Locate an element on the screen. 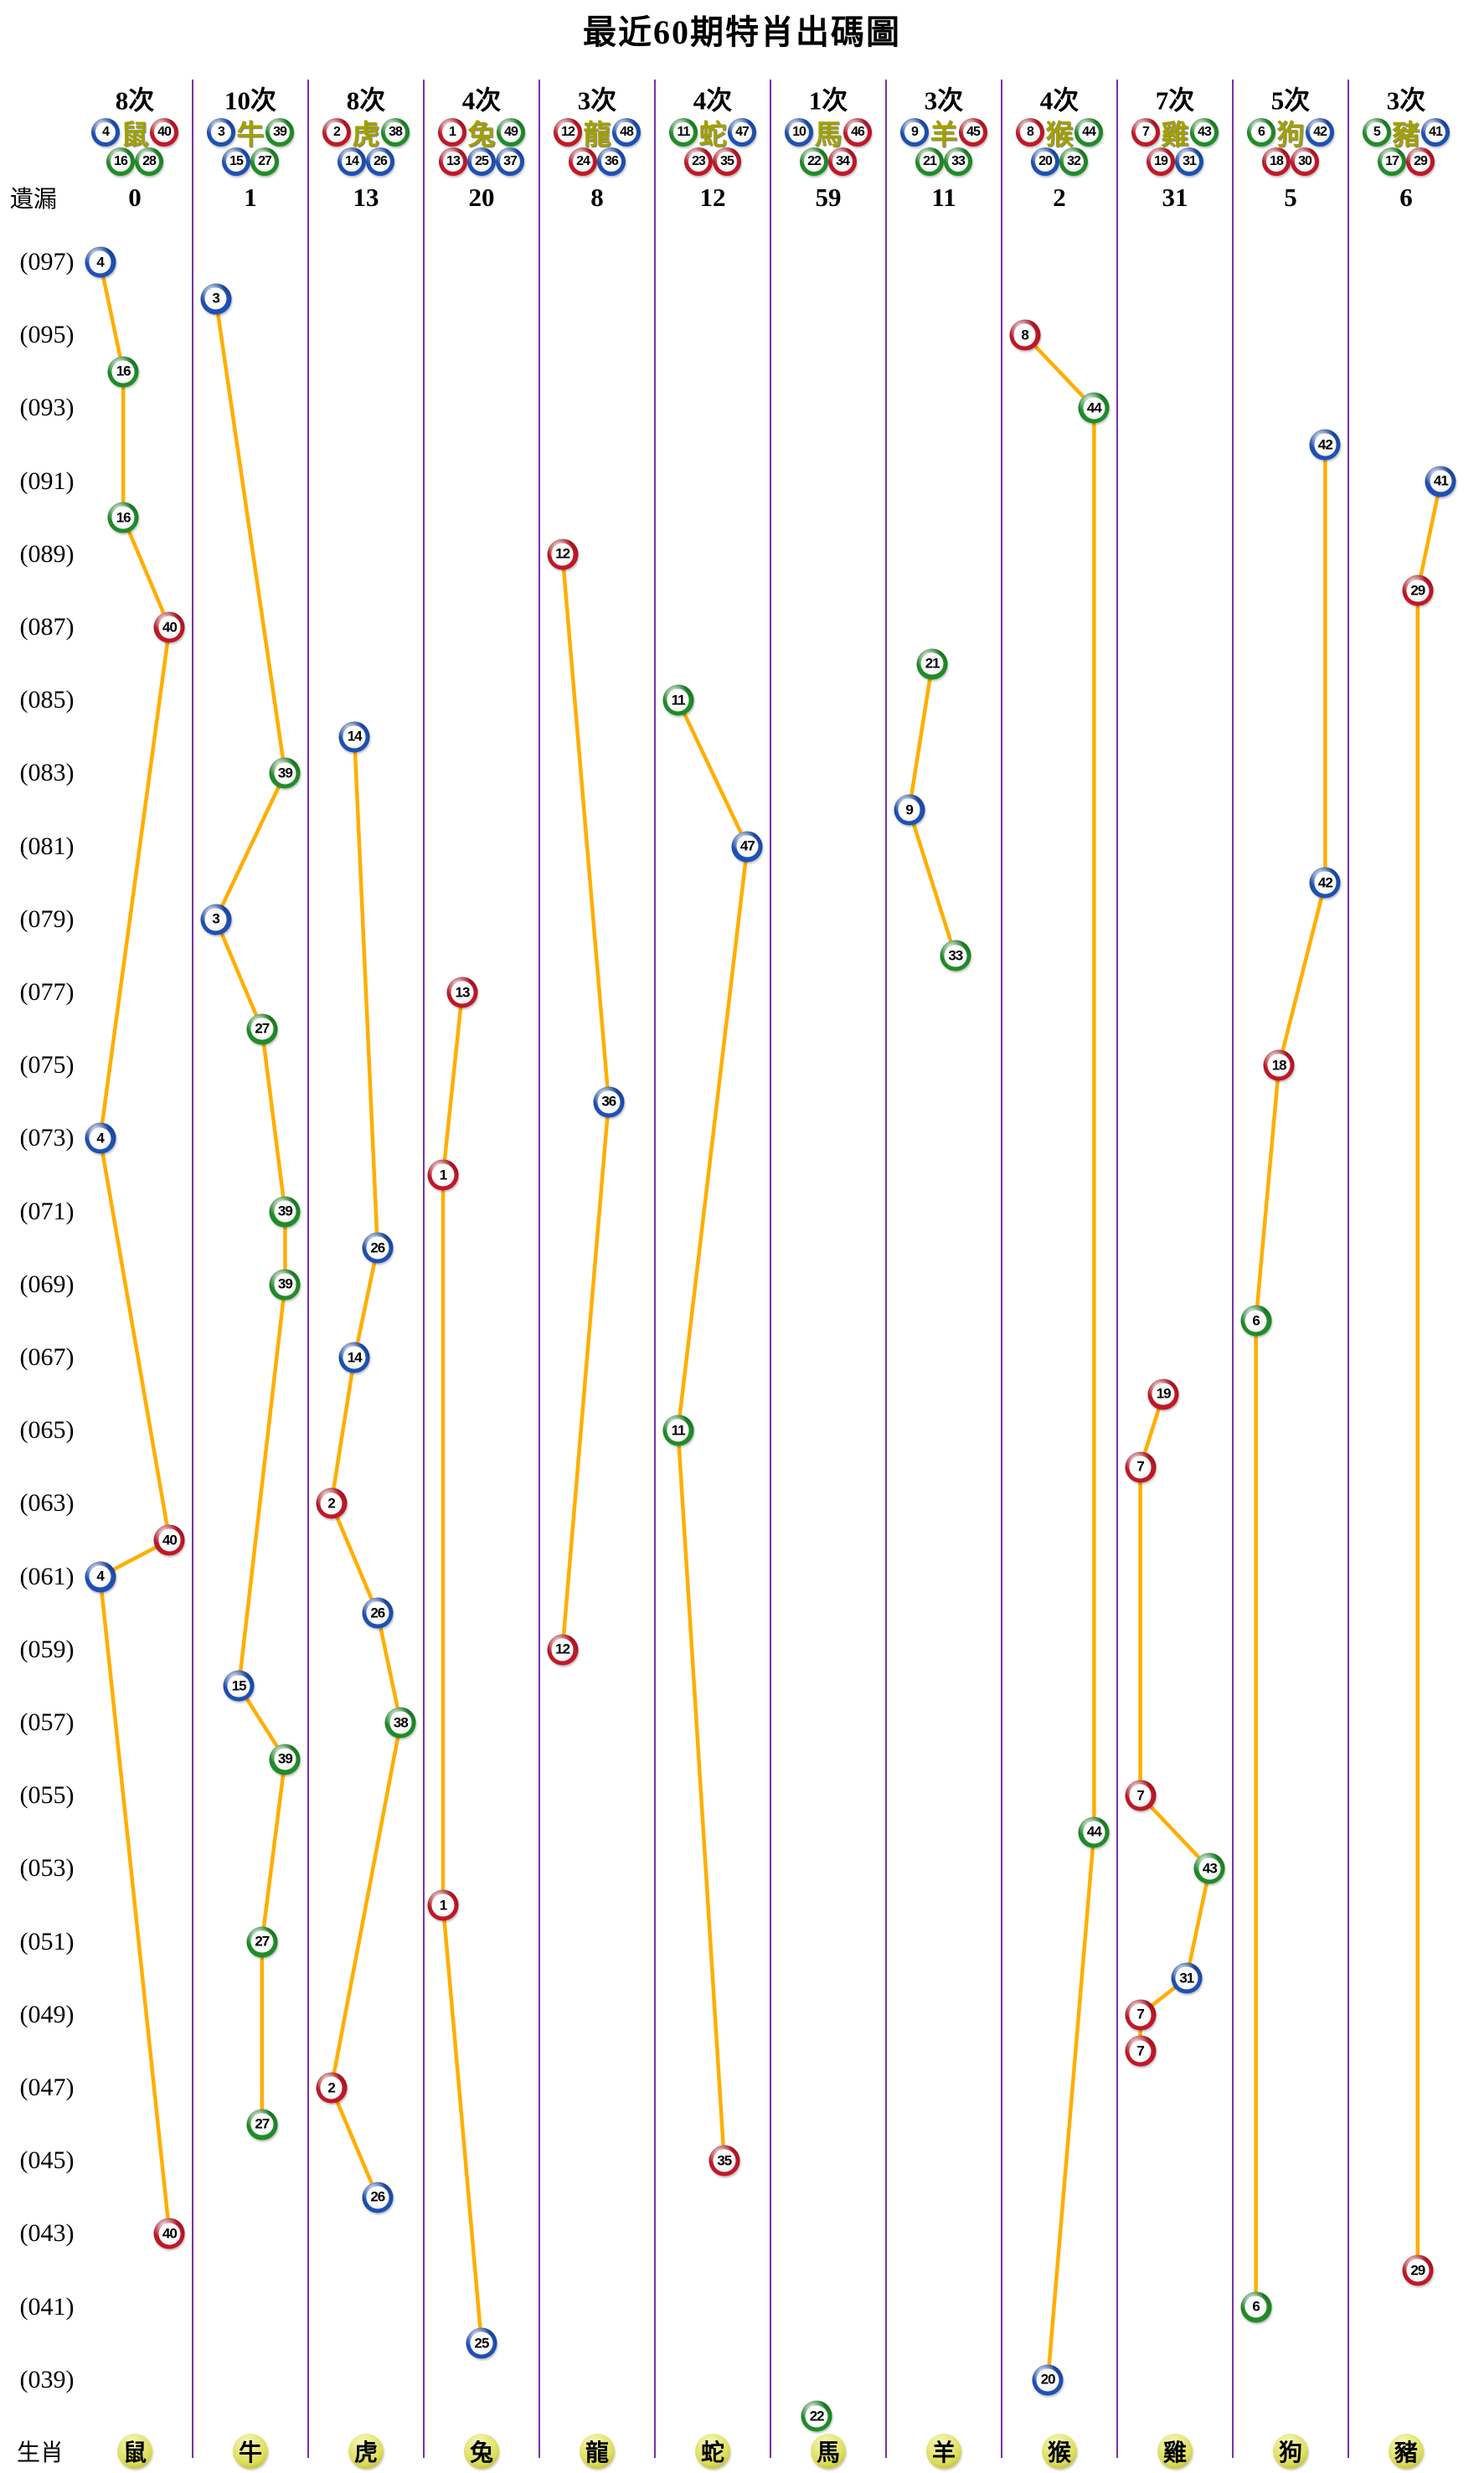 This screenshot has width=1484, height=2473. y-axis-label: (065) is located at coordinates (47, 1430).